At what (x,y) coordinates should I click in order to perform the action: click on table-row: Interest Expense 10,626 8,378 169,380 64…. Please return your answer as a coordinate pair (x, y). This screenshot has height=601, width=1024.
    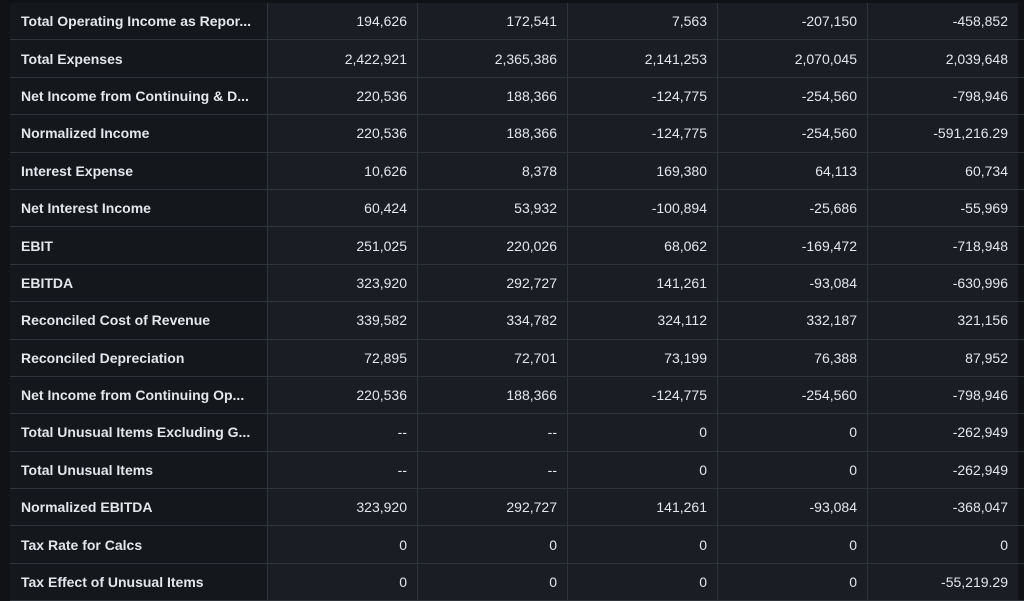
    Looking at the image, I should click on (517, 171).